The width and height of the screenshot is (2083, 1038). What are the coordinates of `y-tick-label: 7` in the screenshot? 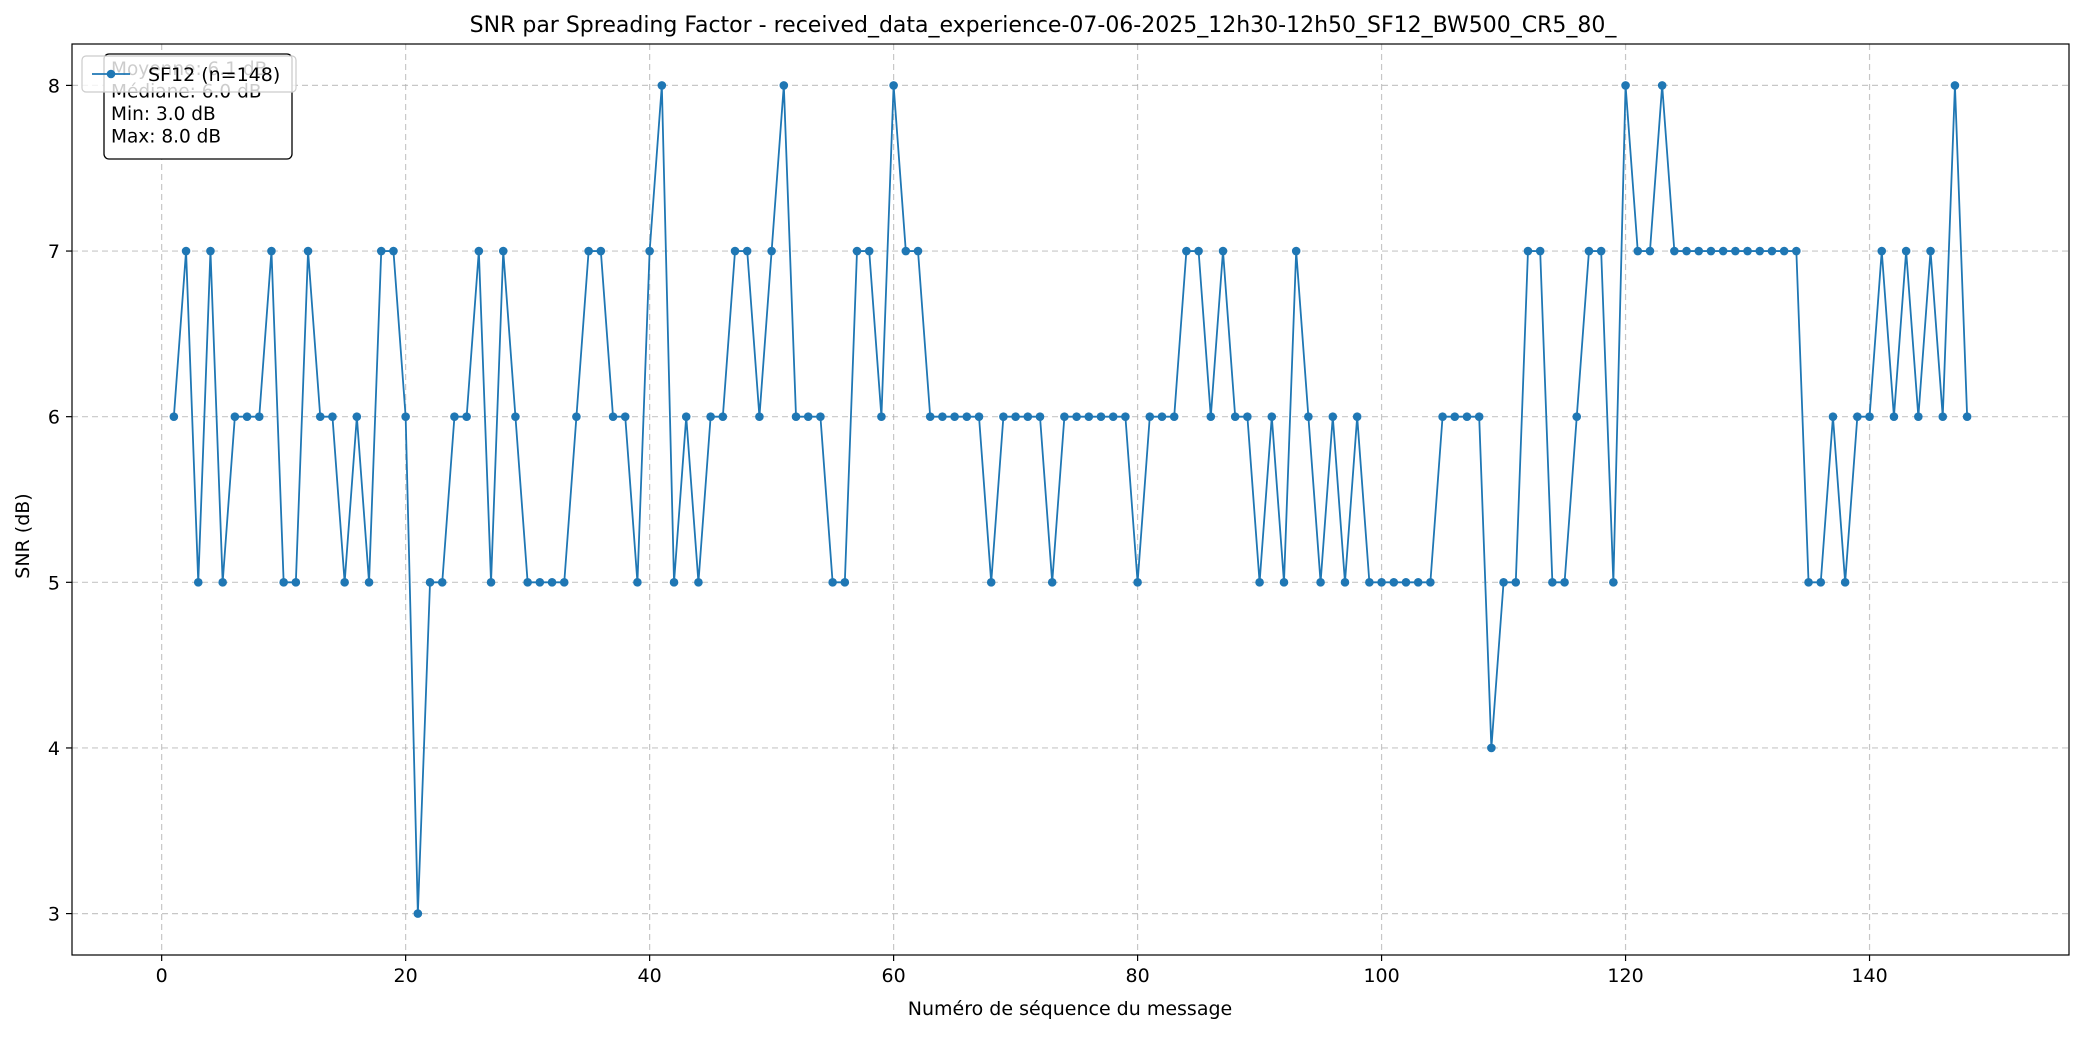 It's located at (54, 252).